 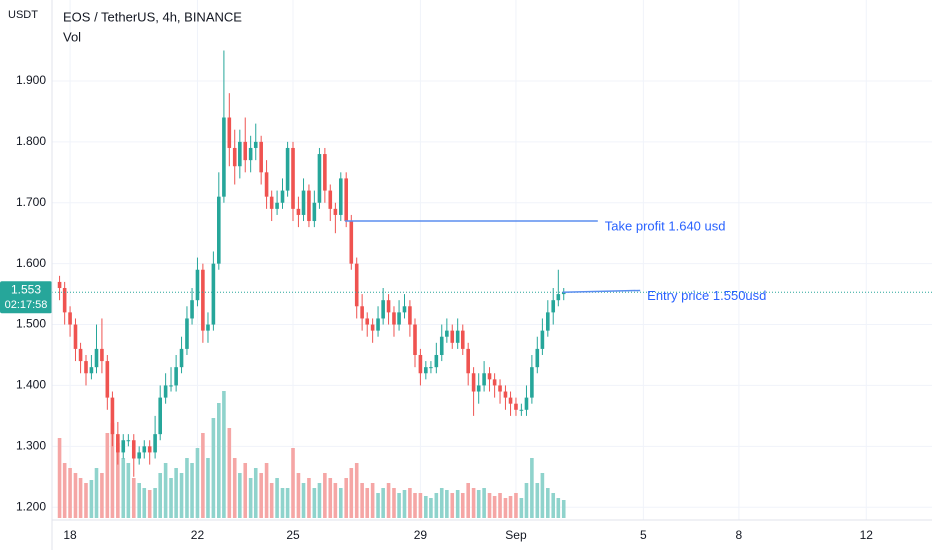 I want to click on x-tick-label: Sep, so click(x=516, y=535).